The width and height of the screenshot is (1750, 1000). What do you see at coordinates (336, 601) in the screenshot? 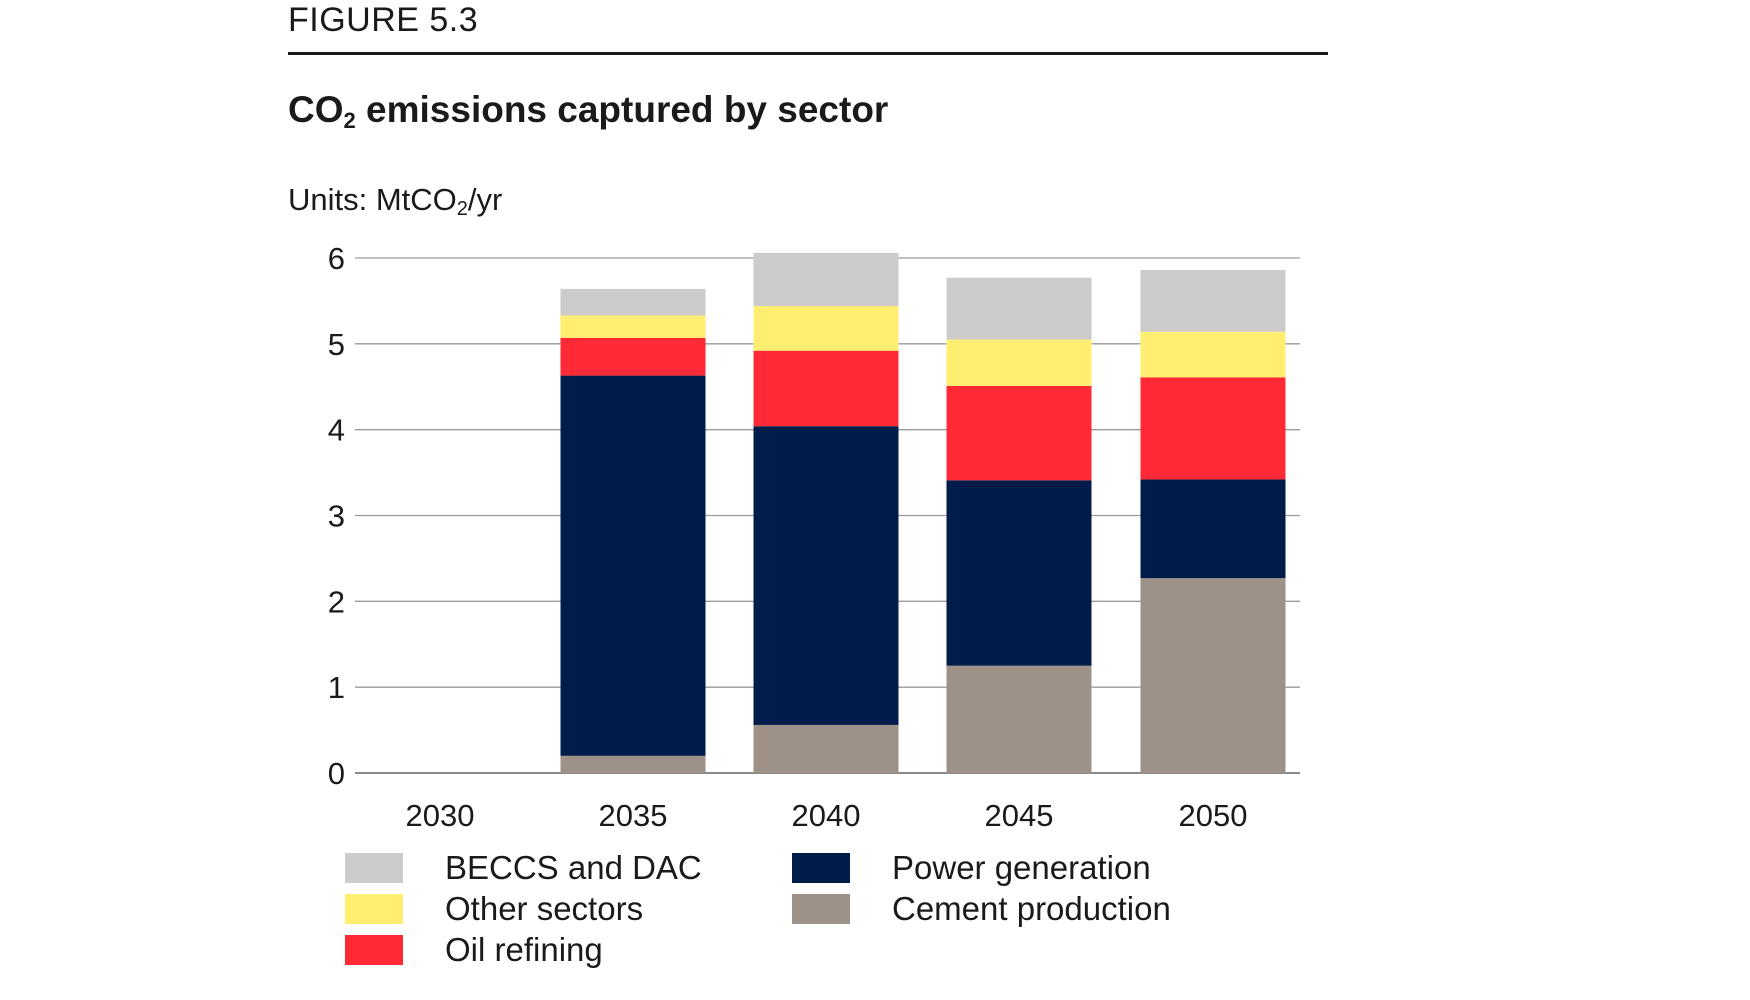
I see `y-tick-label: 2` at bounding box center [336, 601].